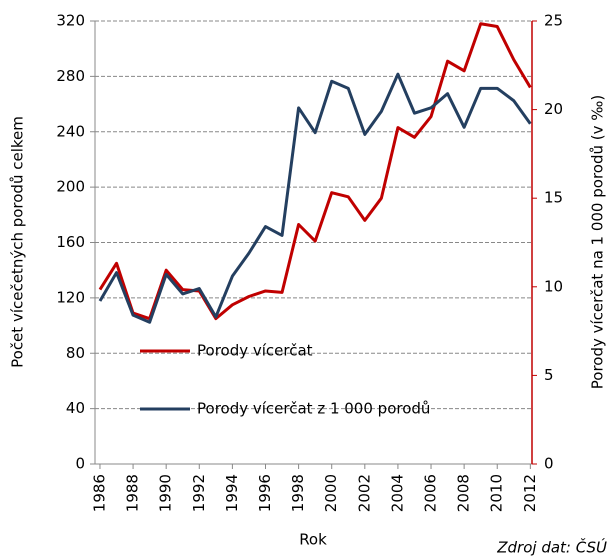 Image resolution: width=612 pixels, height=557 pixels. Describe the element at coordinates (464, 493) in the screenshot. I see `x-tick-label: 2008` at that location.